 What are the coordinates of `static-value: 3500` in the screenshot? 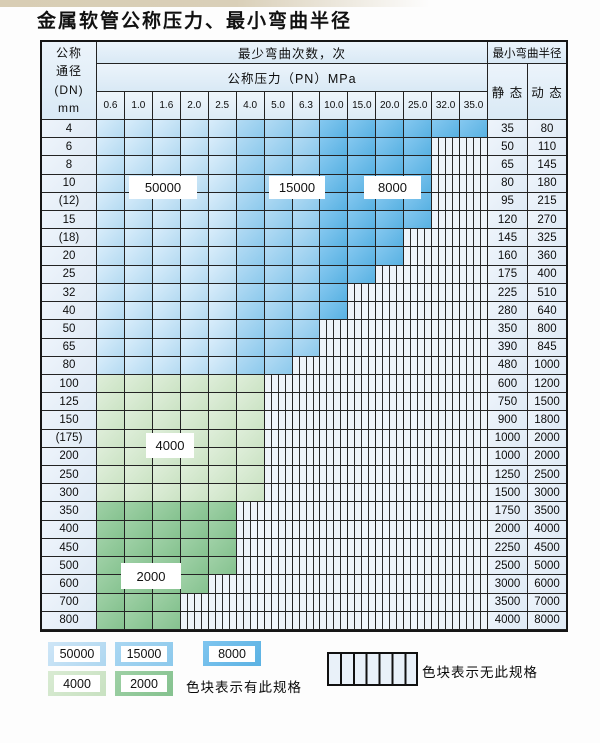 It's located at (508, 602).